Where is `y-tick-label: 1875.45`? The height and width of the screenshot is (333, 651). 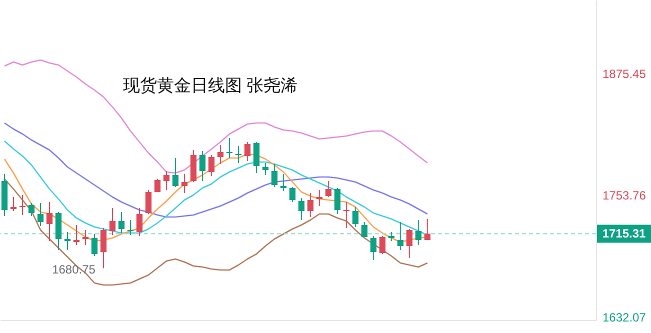
y-tick-label: 1875.45 is located at coordinates (624, 74).